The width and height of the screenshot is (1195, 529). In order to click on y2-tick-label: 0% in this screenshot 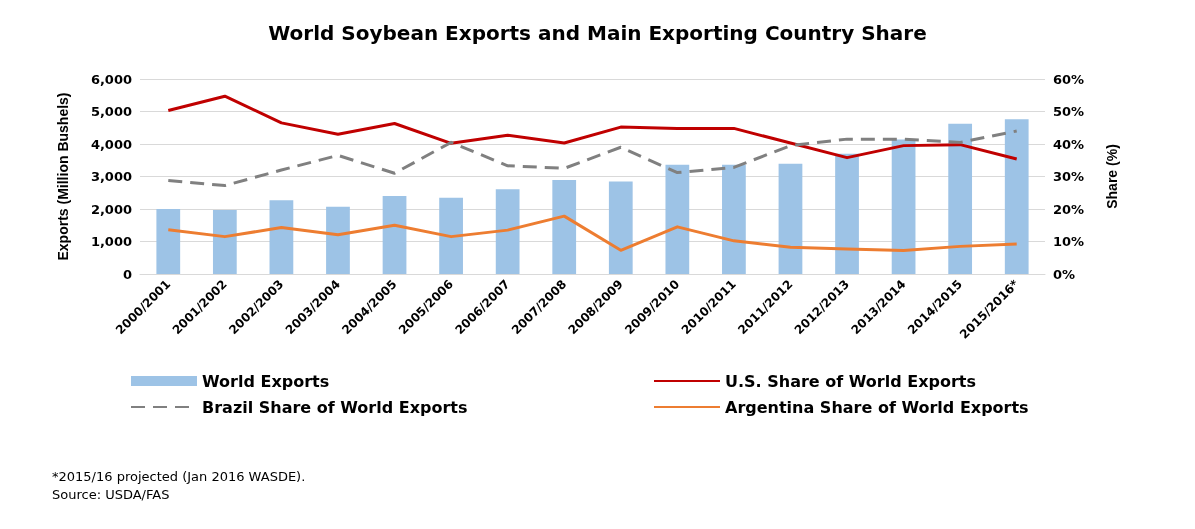, I will do `click(1064, 274)`.